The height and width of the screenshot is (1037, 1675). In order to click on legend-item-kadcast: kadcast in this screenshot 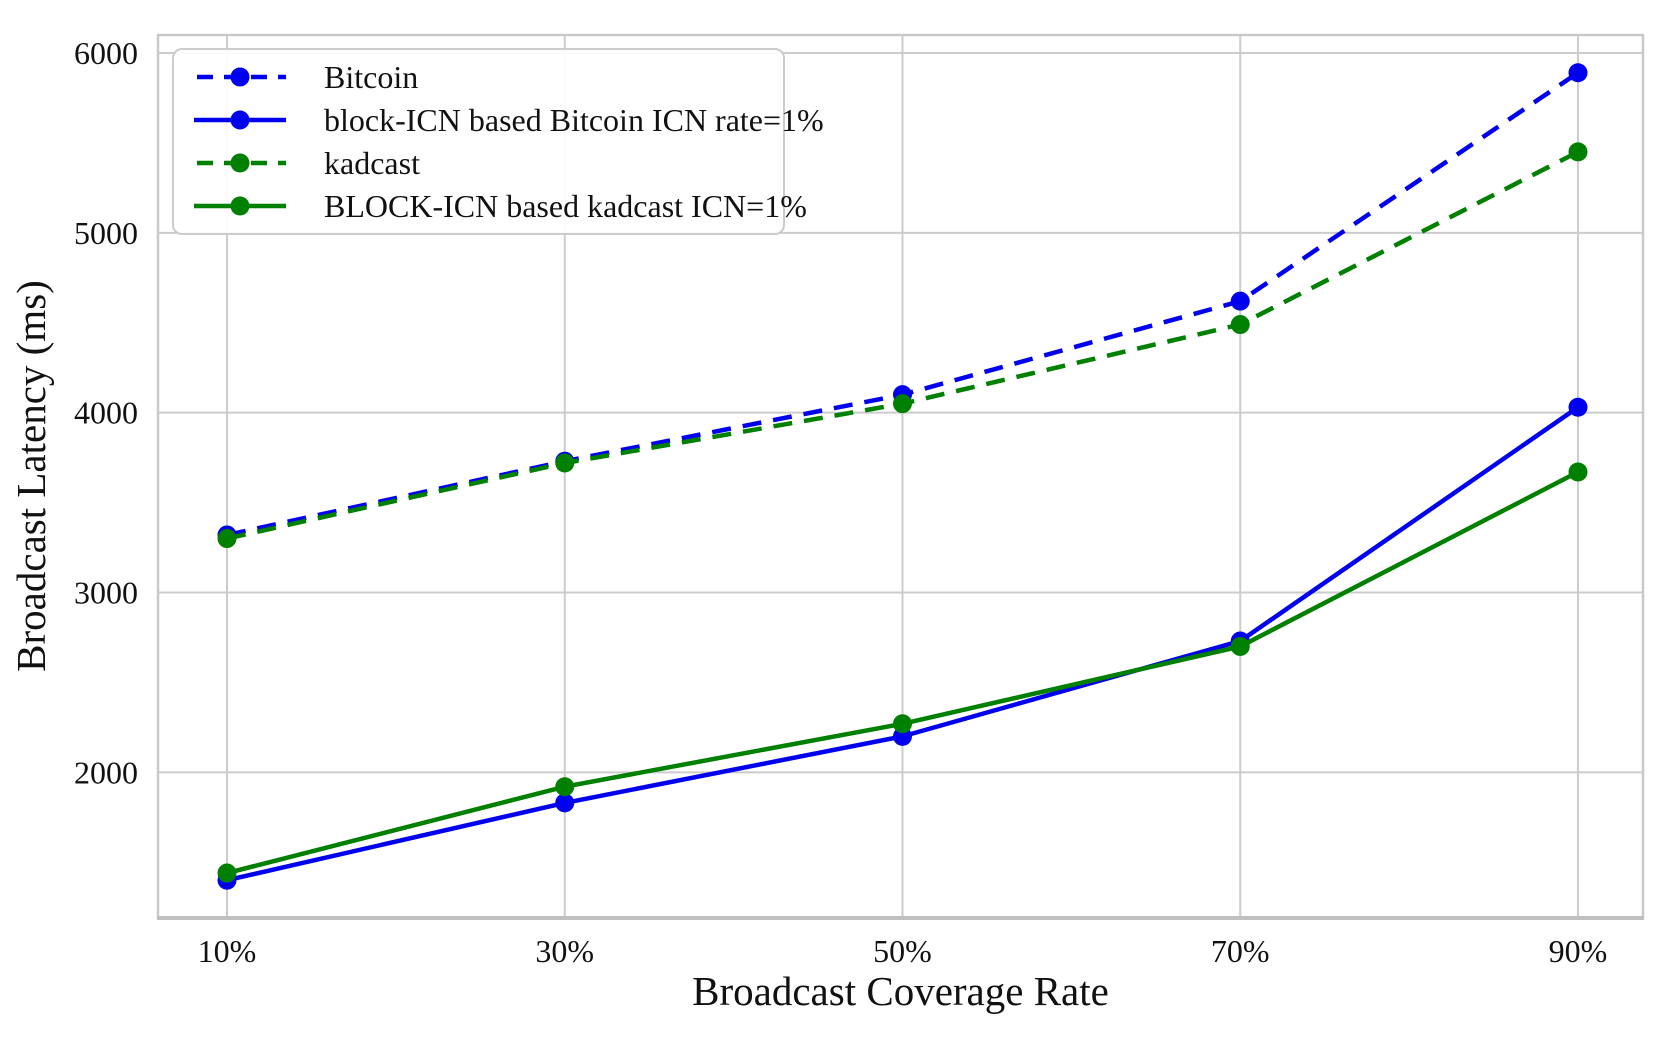, I will do `click(482, 163)`.